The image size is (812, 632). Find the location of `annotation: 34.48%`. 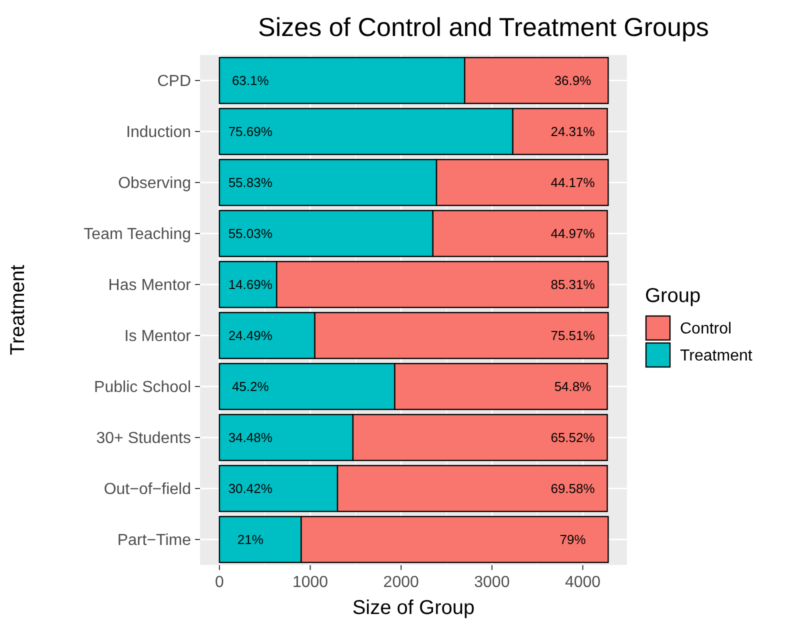

annotation: 34.48% is located at coordinates (250, 438).